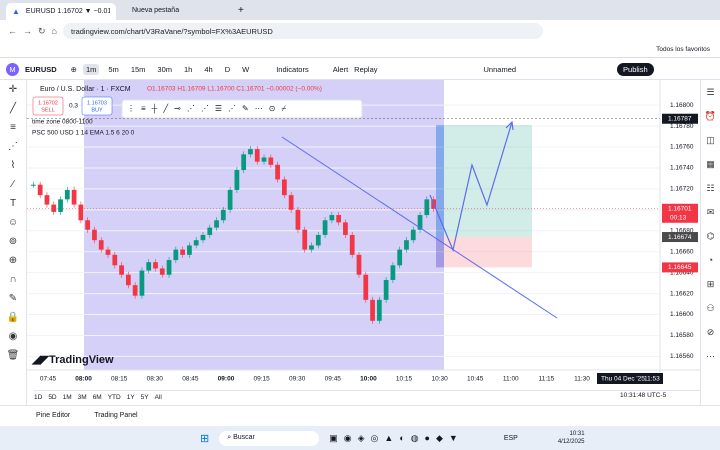 The height and width of the screenshot is (450, 720). I want to click on watermark: TradingView, so click(81, 360).